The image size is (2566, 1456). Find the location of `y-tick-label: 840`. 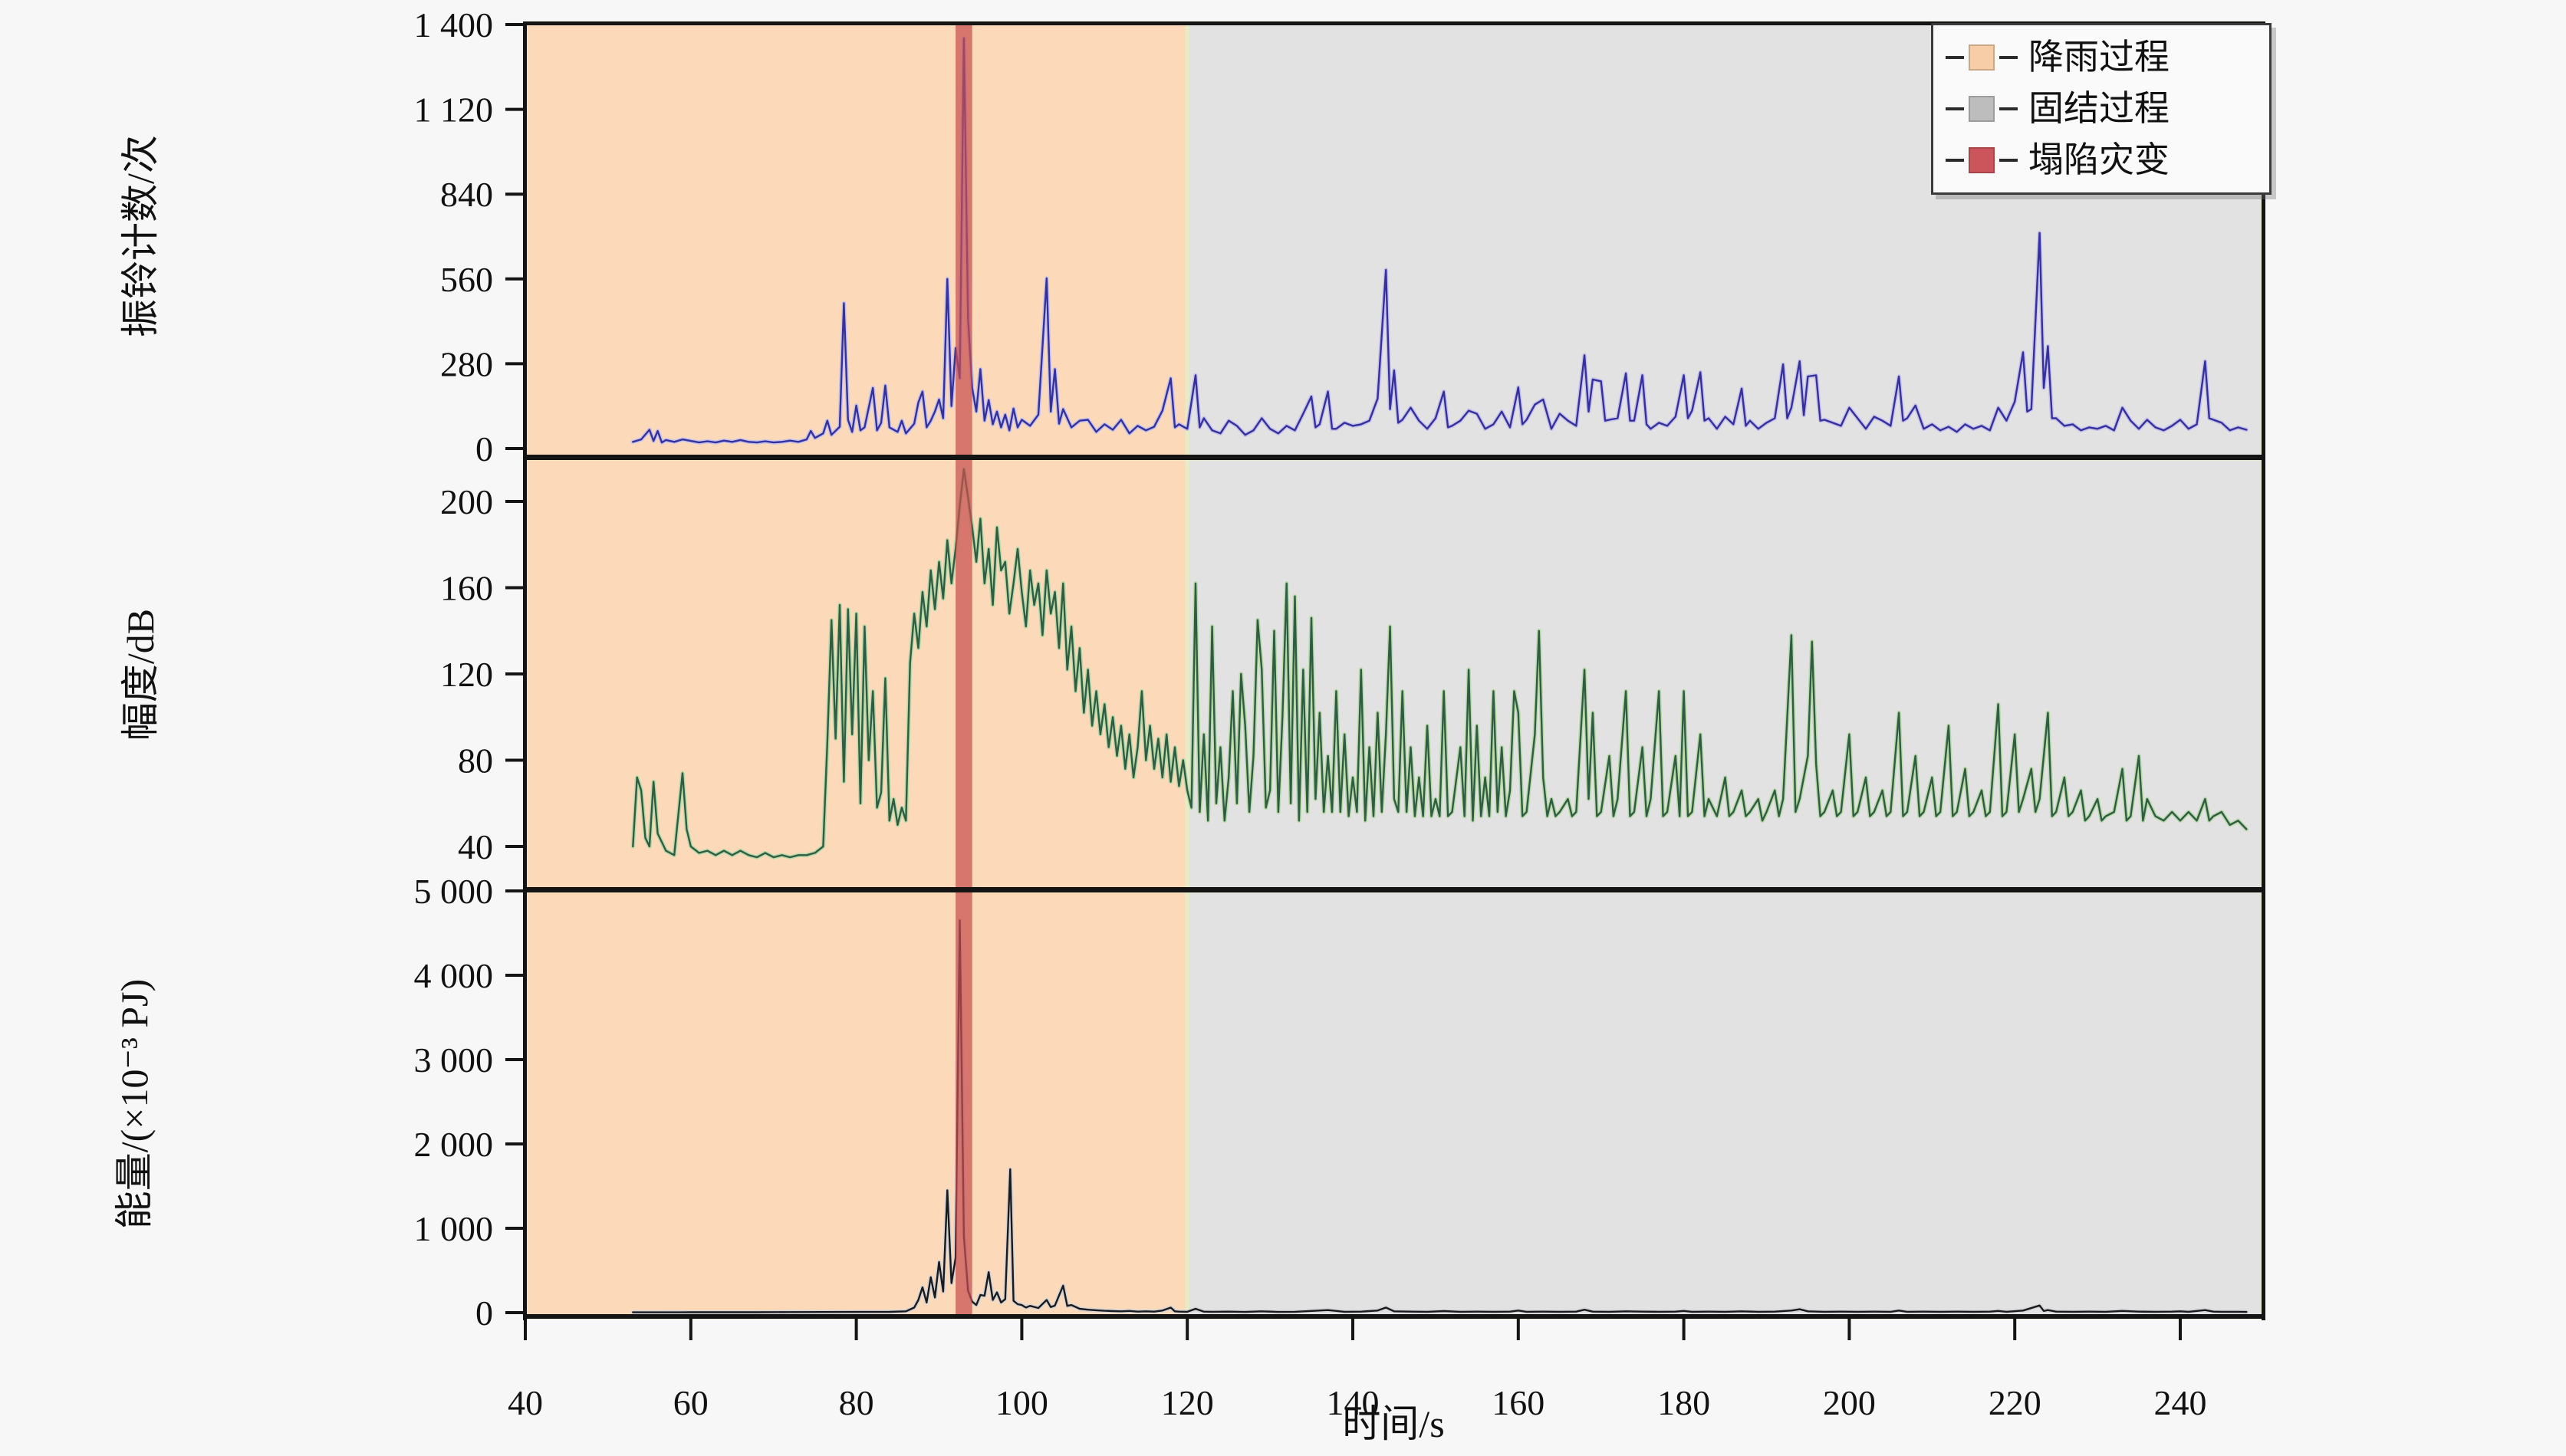

y-tick-label: 840 is located at coordinates (466, 194).